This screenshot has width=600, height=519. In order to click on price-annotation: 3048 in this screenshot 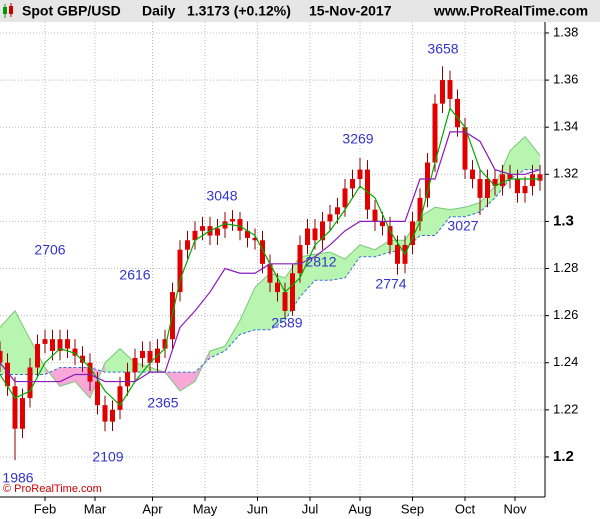, I will do `click(221, 196)`.